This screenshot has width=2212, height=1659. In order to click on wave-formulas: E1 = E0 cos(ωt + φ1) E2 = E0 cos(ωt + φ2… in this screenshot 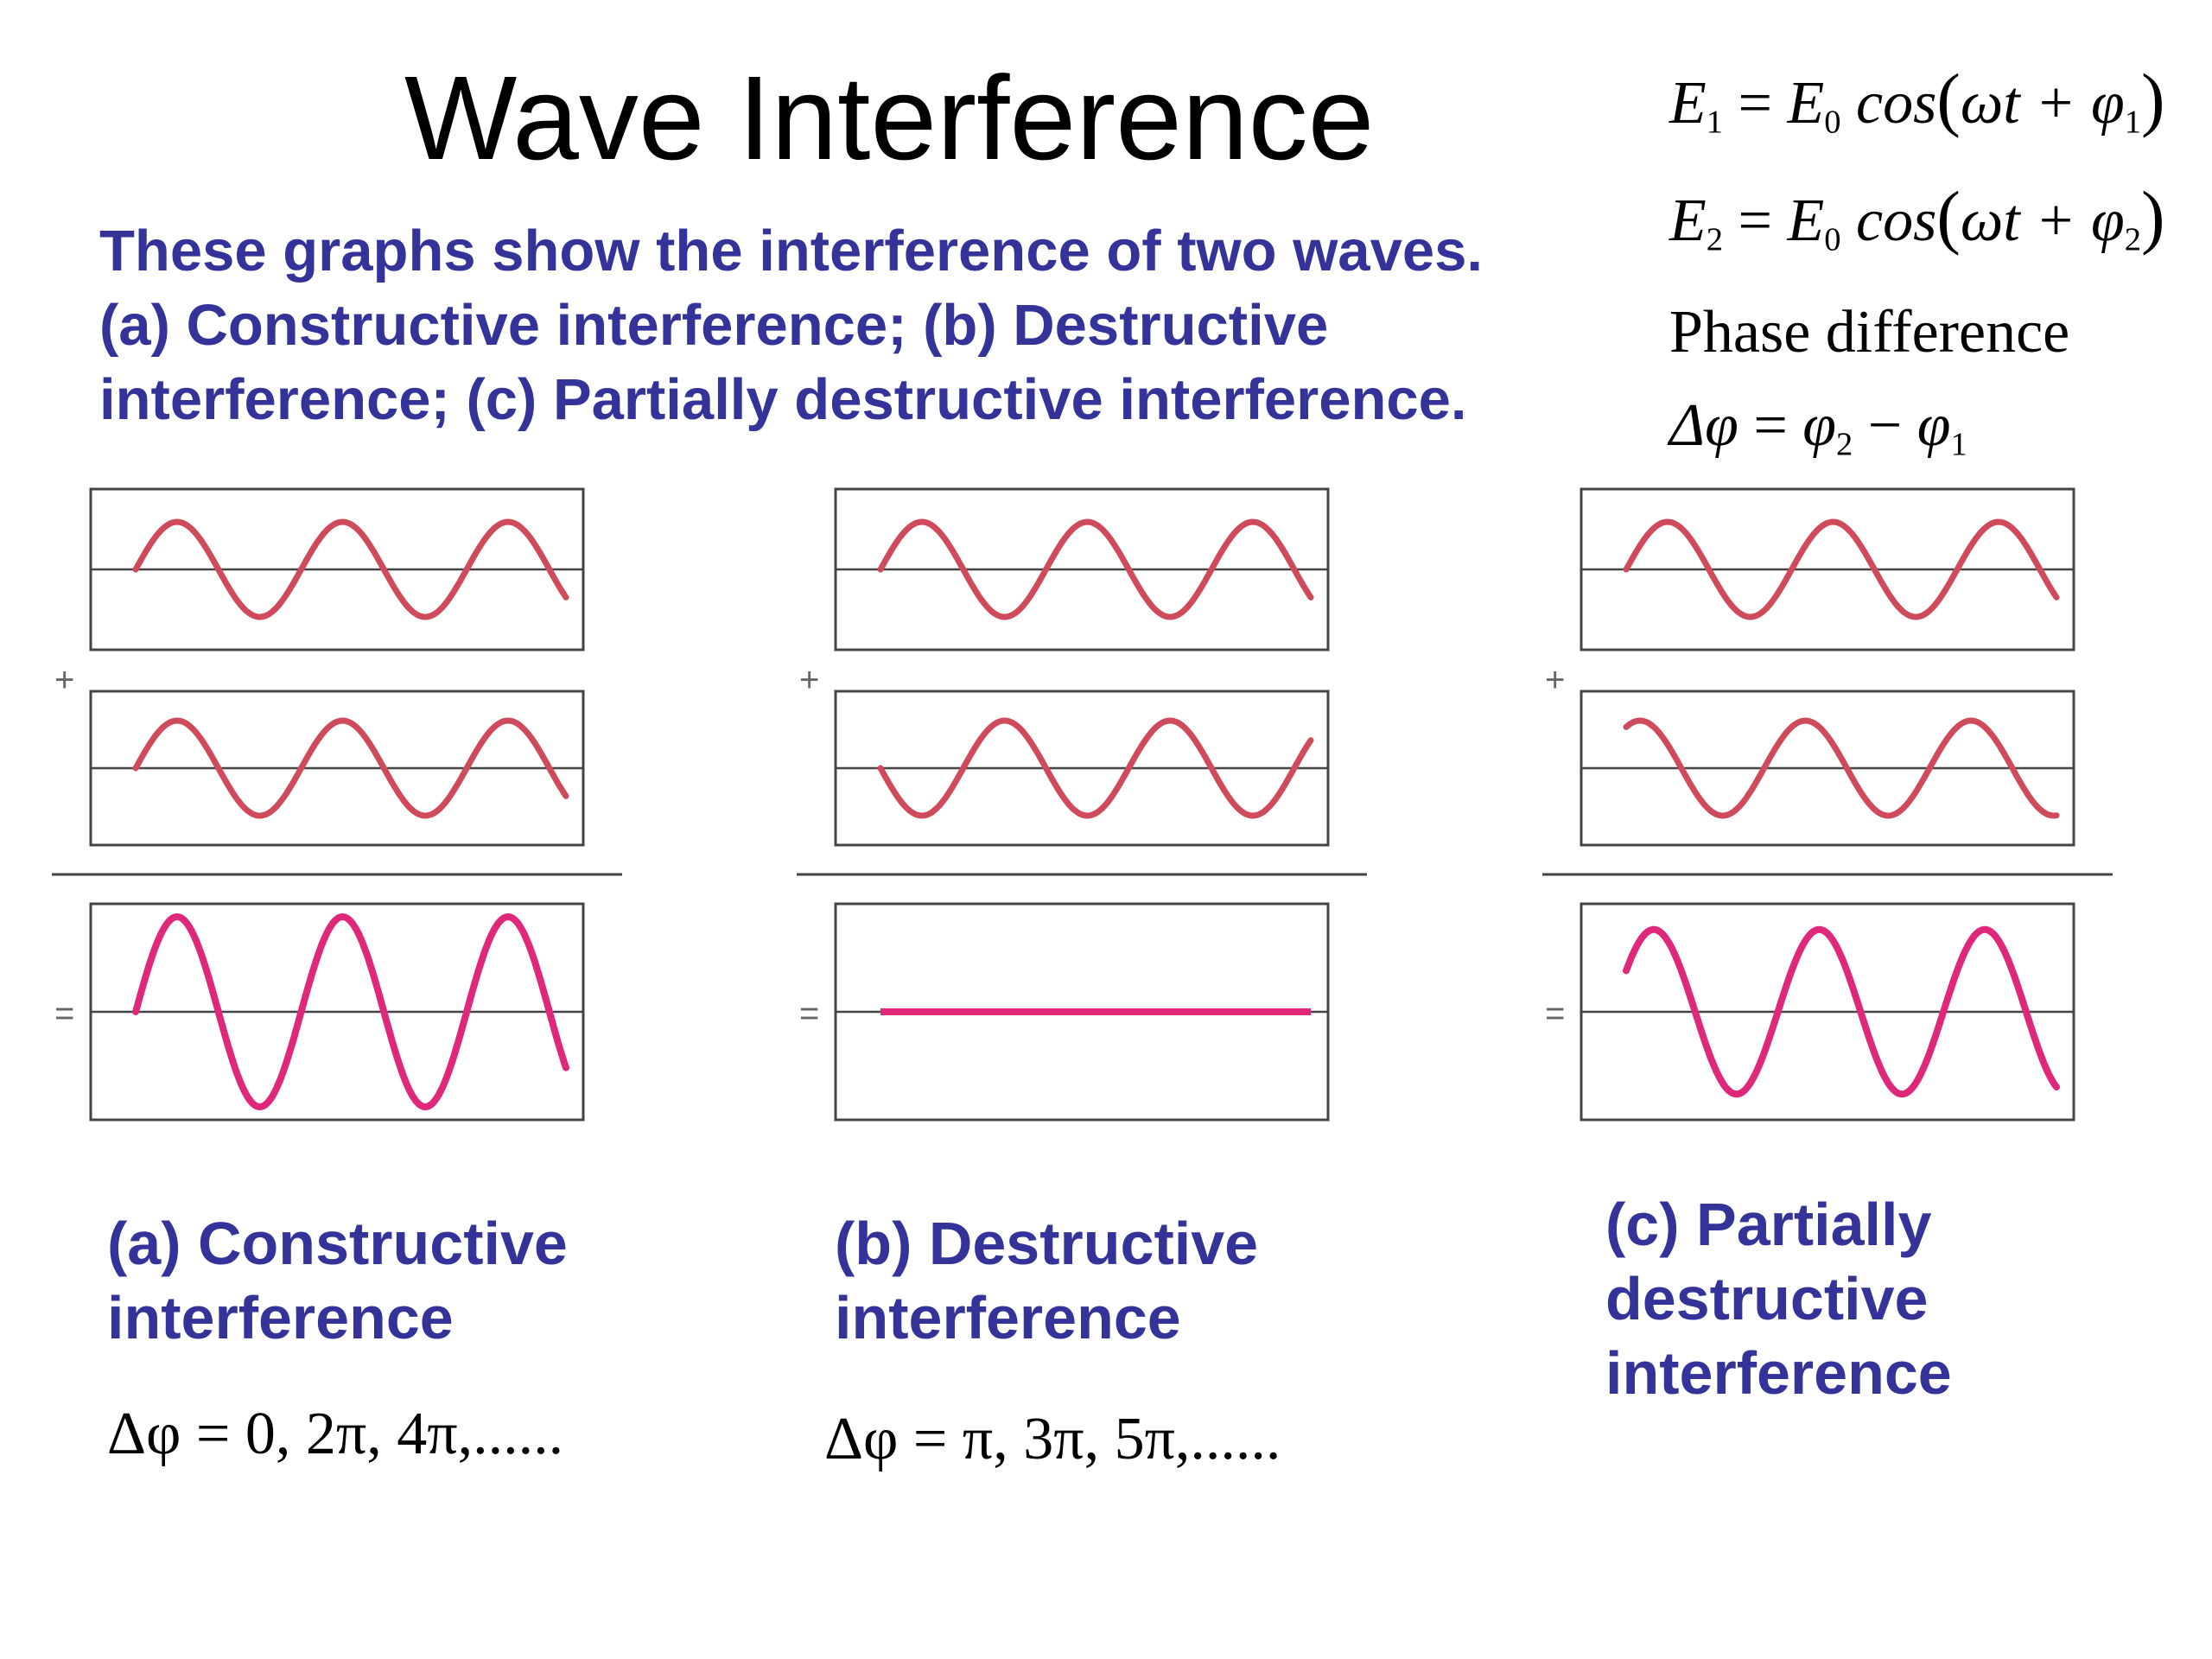, I will do `click(1916, 272)`.